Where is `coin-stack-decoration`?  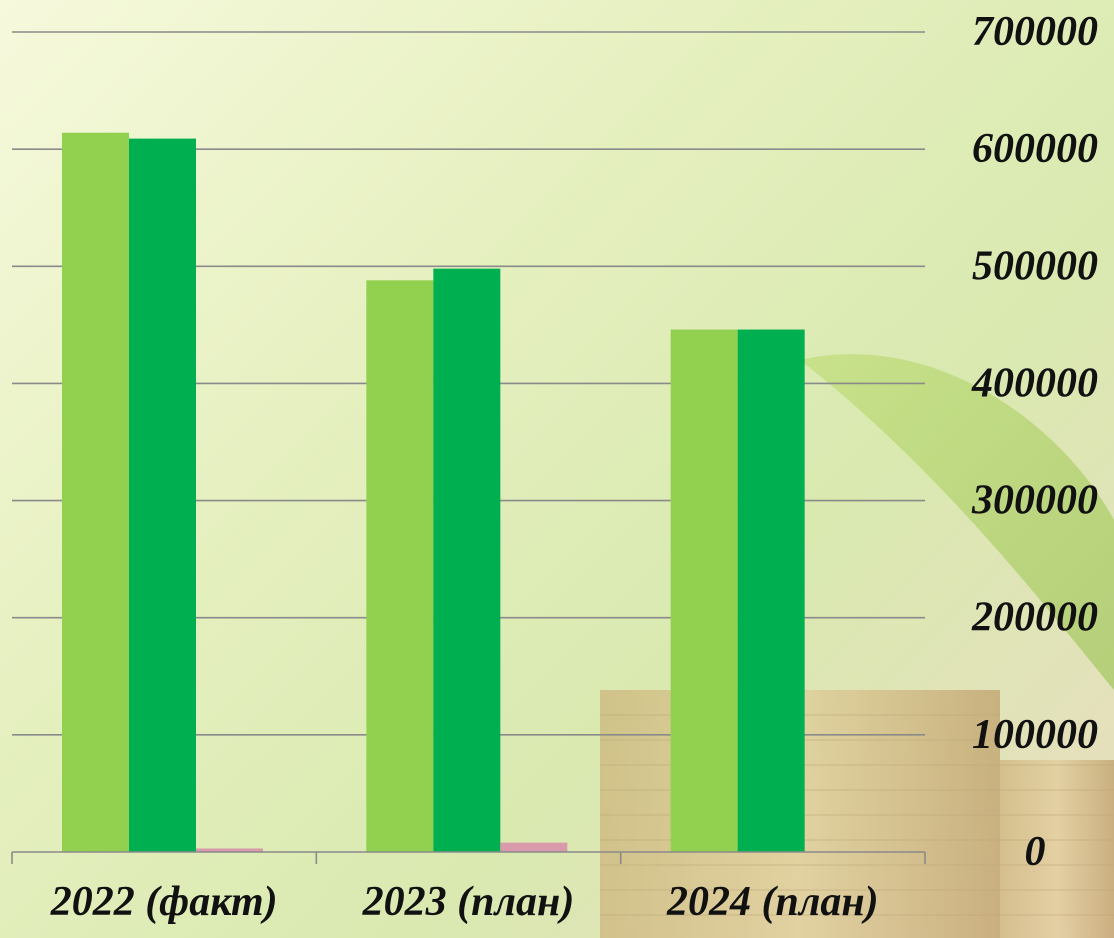 coin-stack-decoration is located at coordinates (857, 814).